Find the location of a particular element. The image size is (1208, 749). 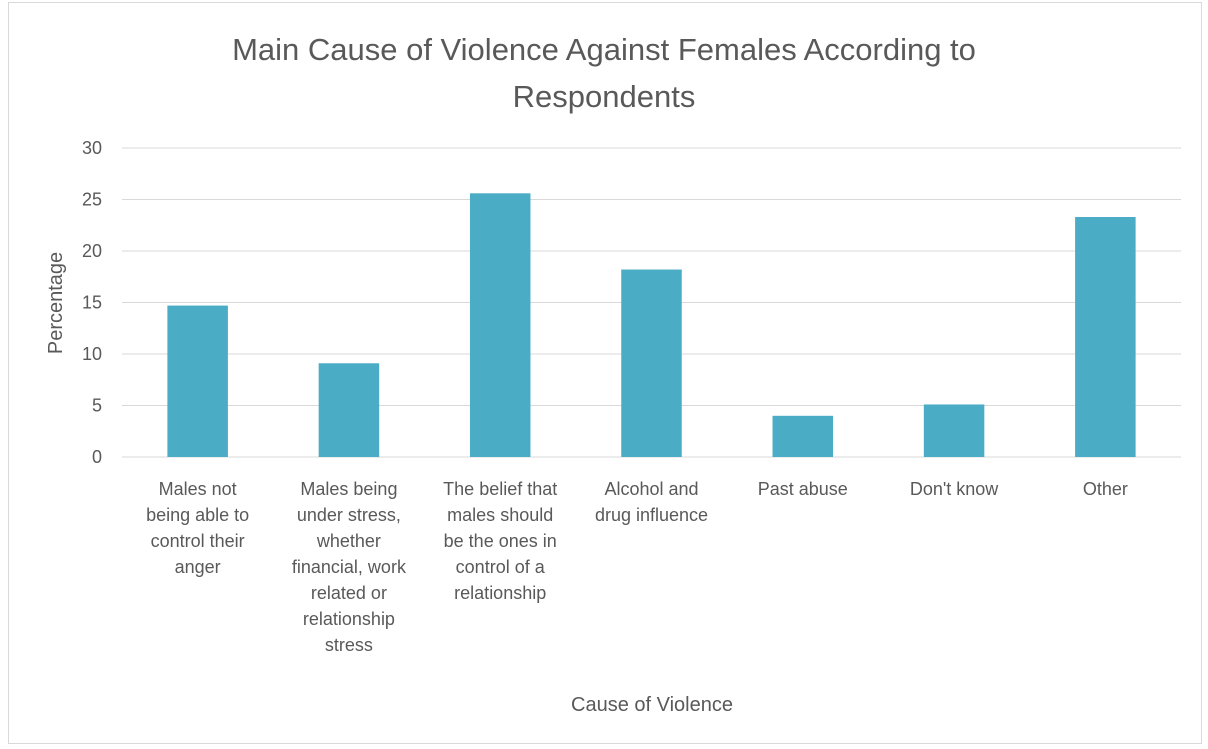

y-tick-label: 5 is located at coordinates (97, 406).